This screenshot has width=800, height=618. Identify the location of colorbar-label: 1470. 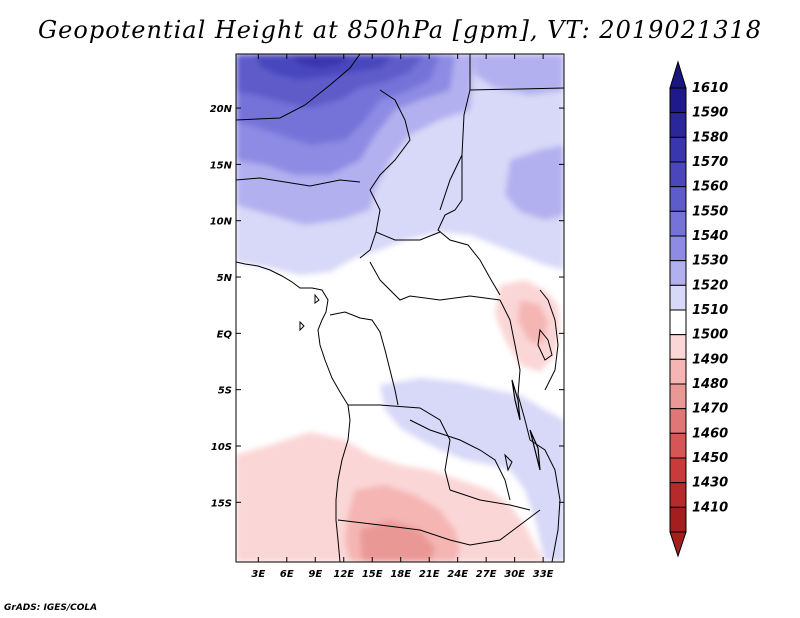
(710, 409).